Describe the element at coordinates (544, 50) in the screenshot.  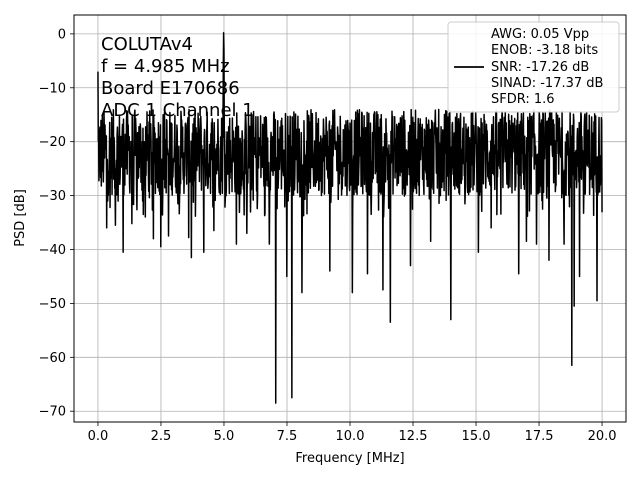
I see `legend-line-2: ENOB: -3.18 bits` at that location.